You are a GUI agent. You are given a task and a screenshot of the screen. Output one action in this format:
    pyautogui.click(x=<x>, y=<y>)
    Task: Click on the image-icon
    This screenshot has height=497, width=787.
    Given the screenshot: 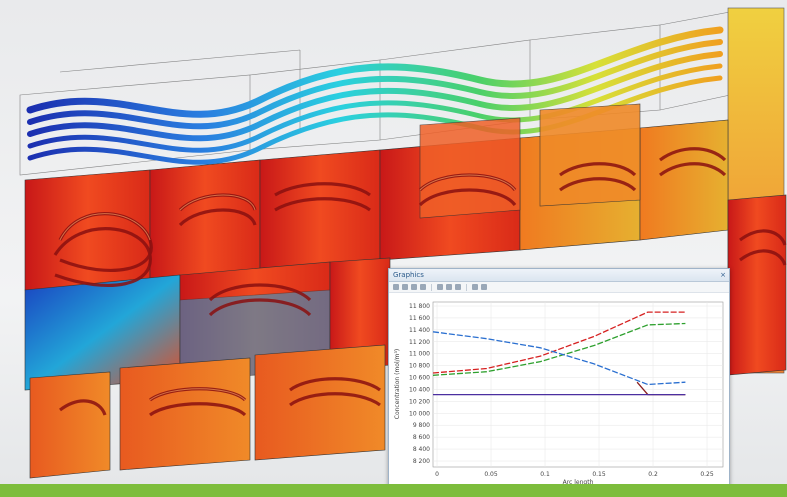 What is the action you would take?
    pyautogui.click(x=484, y=287)
    